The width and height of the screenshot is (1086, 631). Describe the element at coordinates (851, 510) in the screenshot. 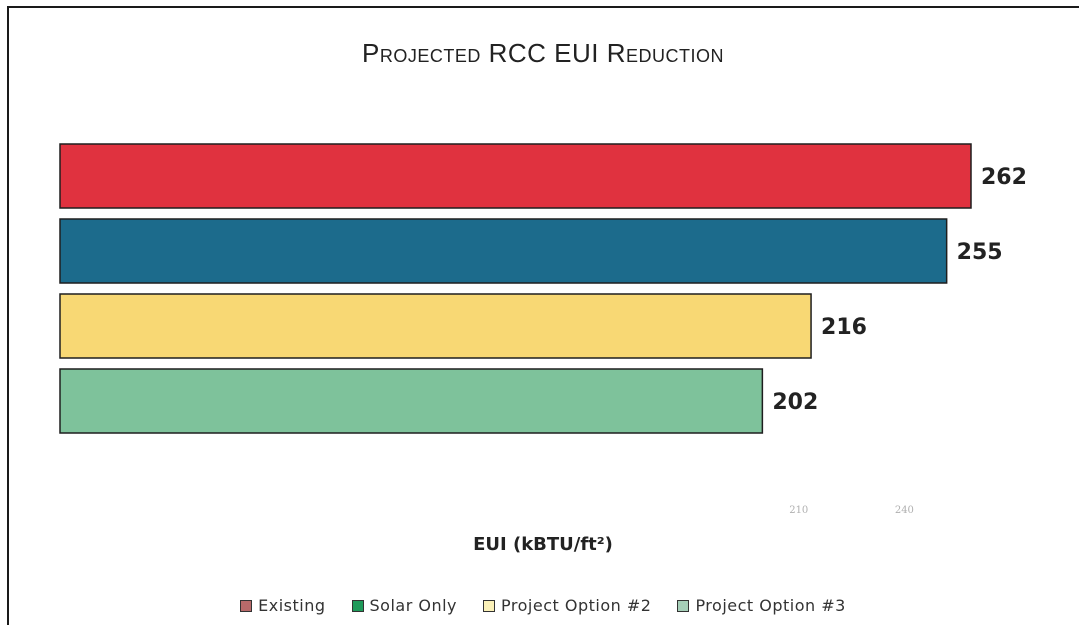

I see `x-ticks-group: 210 240` at that location.